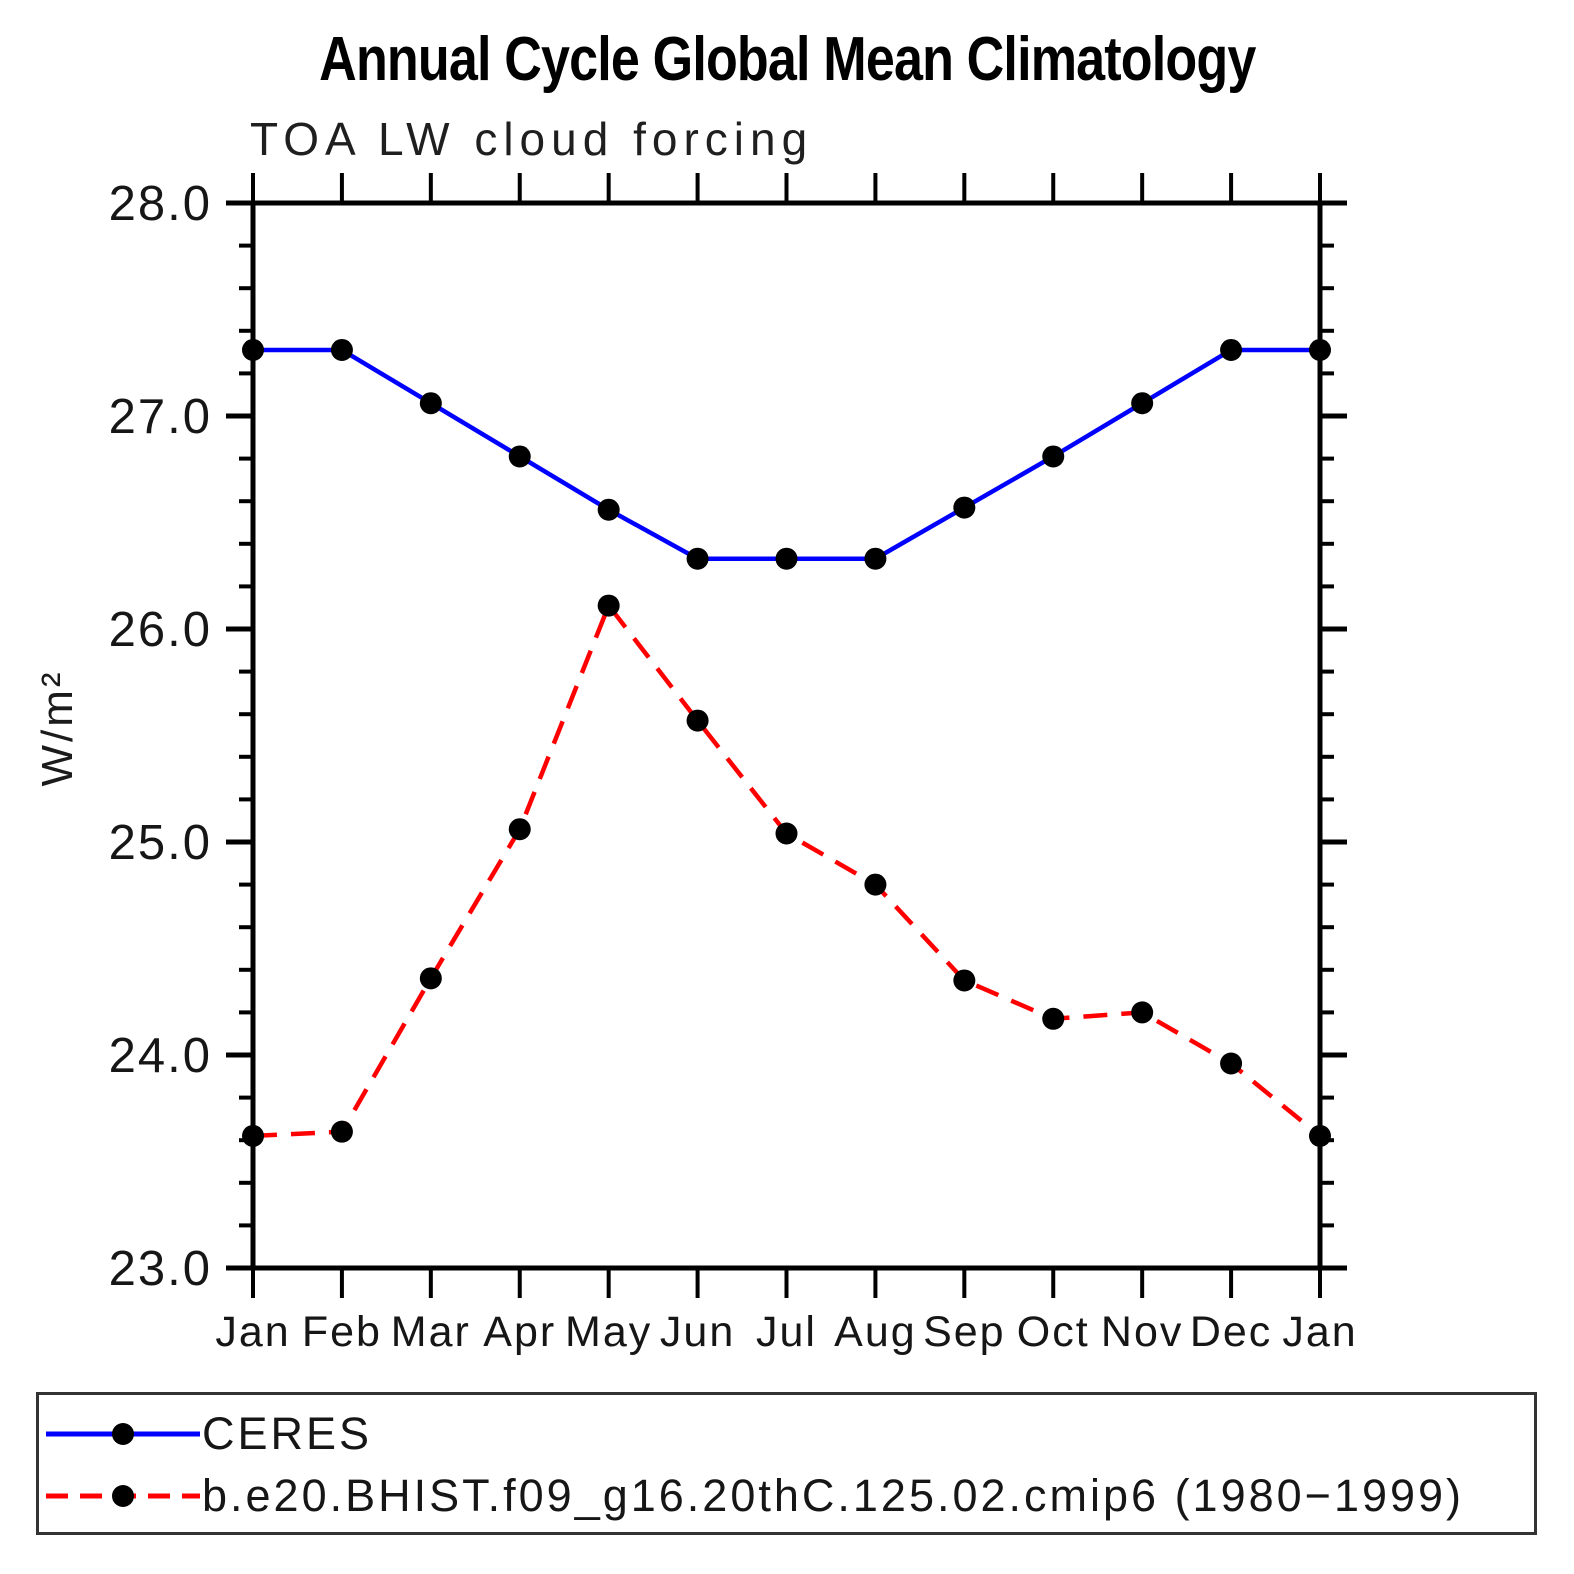  I want to click on chart-subtitle: TOA LW cloud forcing, so click(532, 139).